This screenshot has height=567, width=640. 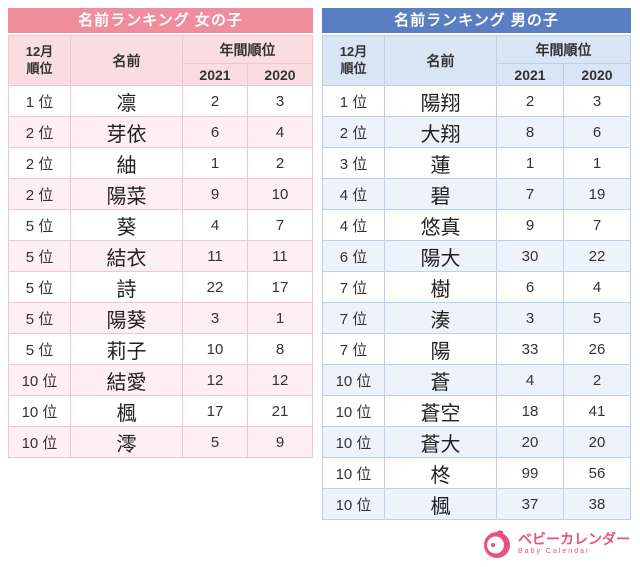 I want to click on table-row: 10 位楓 37 38, so click(x=476, y=504).